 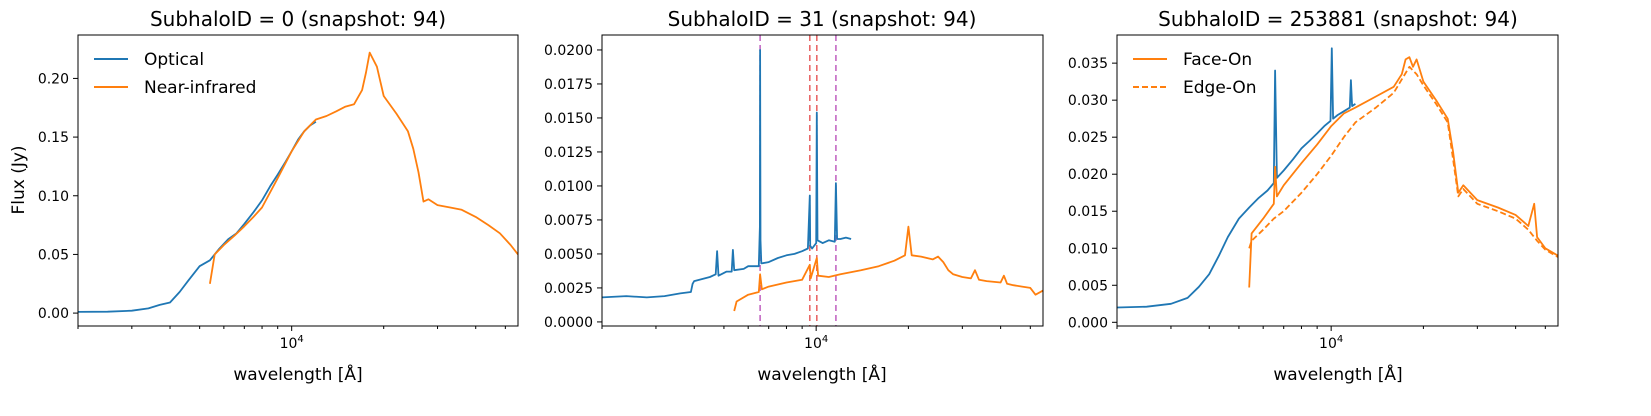 What do you see at coordinates (816, 343) in the screenshot?
I see `panel-2-xtick-label: 104` at bounding box center [816, 343].